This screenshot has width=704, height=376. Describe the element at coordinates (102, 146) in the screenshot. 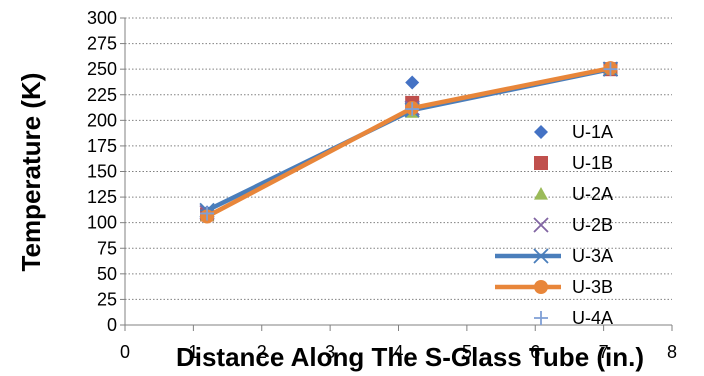

I see `y-tick-label: 175` at that location.